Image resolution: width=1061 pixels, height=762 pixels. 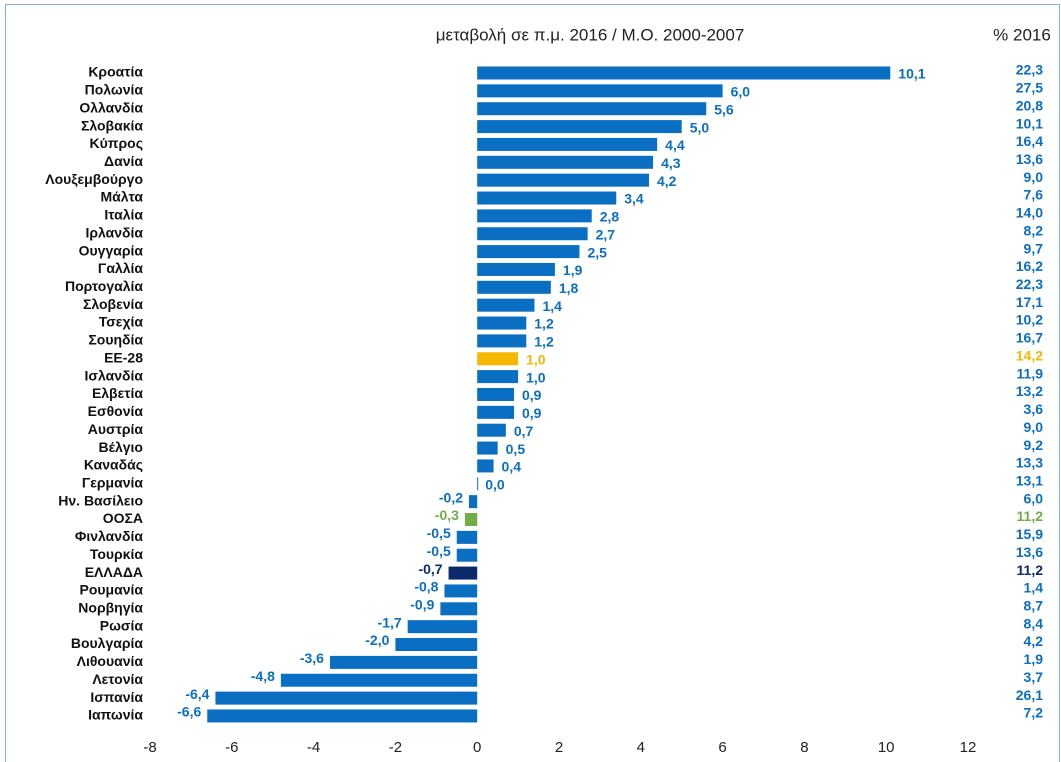 I want to click on column-value: 7,2, so click(x=1034, y=713).